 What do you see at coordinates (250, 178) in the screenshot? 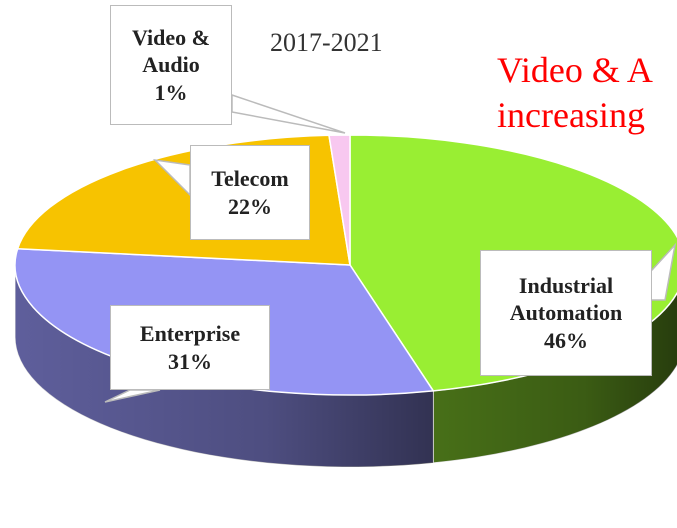
I see `category-label: Telecom` at bounding box center [250, 178].